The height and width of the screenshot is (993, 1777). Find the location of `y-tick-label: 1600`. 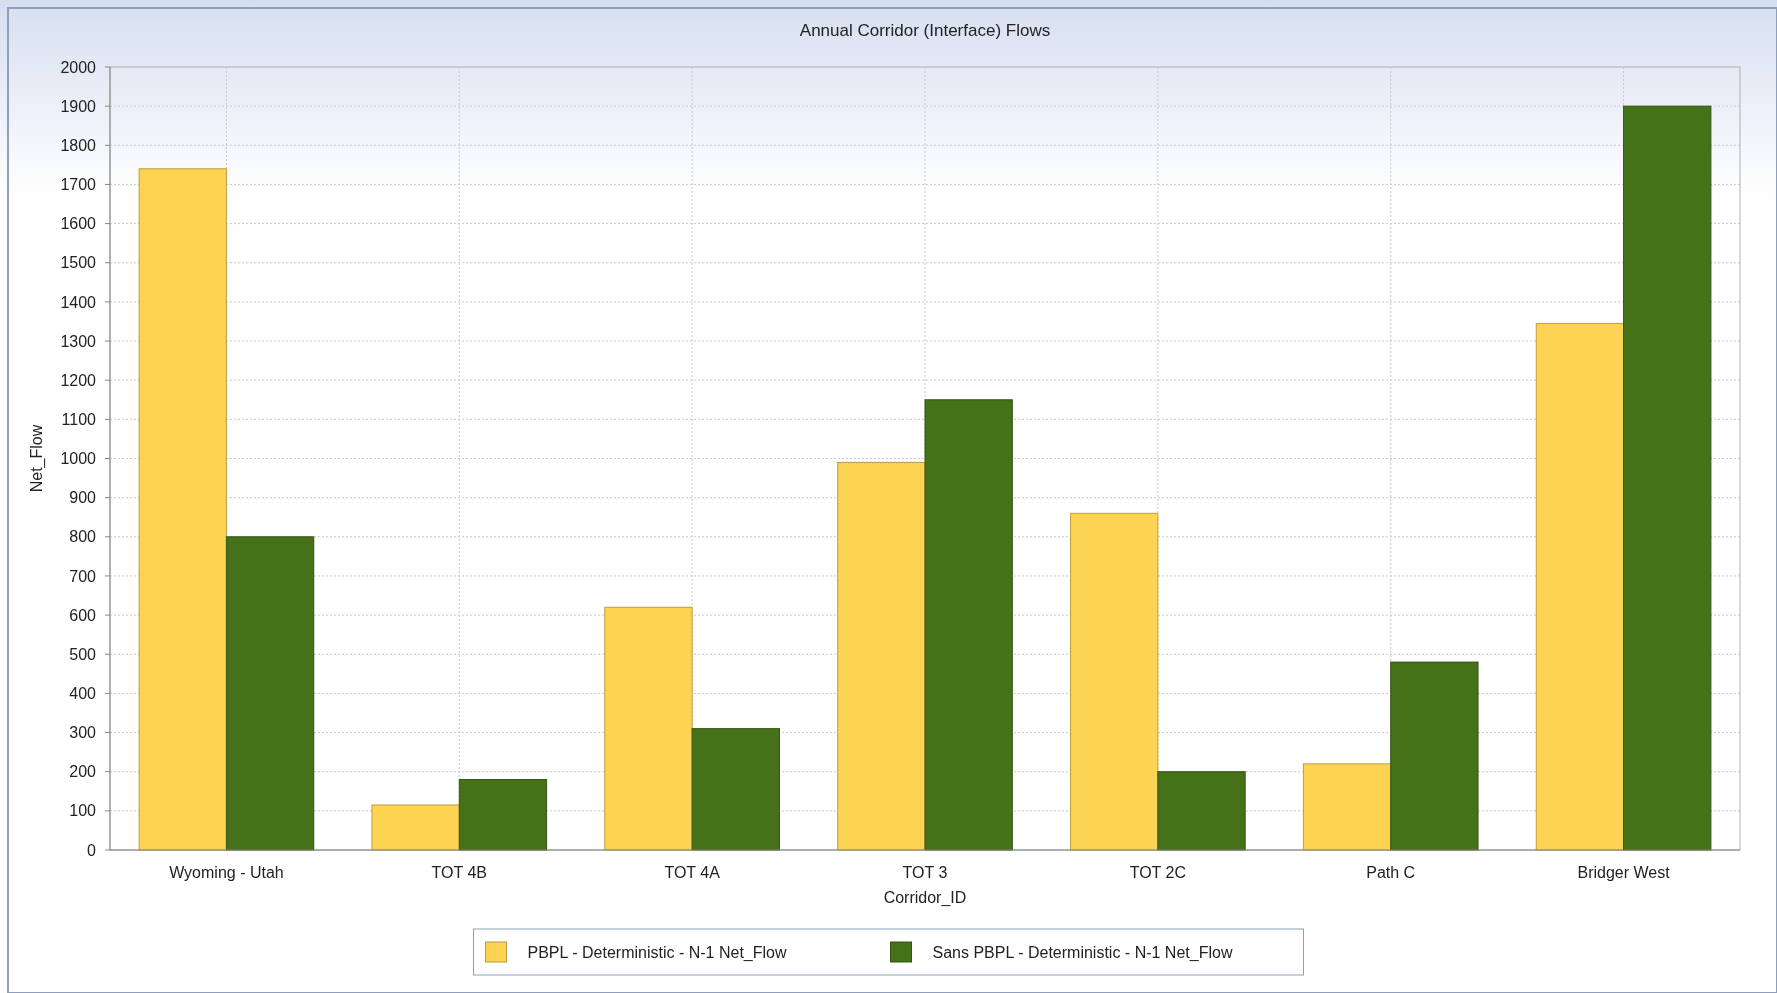

y-tick-label: 1600 is located at coordinates (78, 224).